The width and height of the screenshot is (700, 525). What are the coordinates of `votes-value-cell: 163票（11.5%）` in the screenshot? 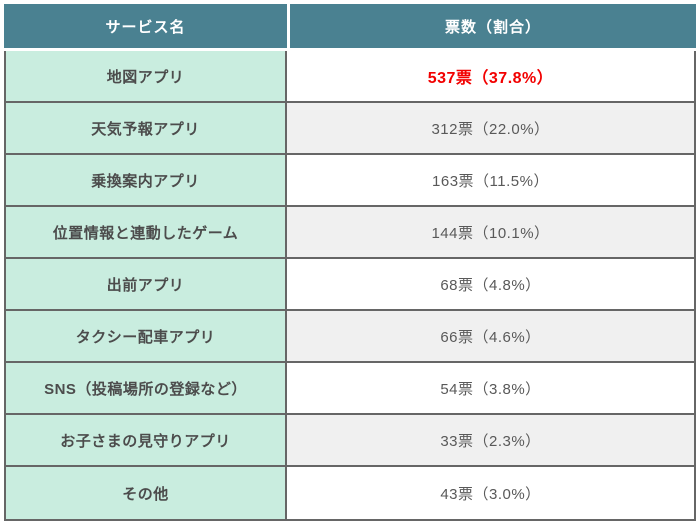 It's located at (490, 180).